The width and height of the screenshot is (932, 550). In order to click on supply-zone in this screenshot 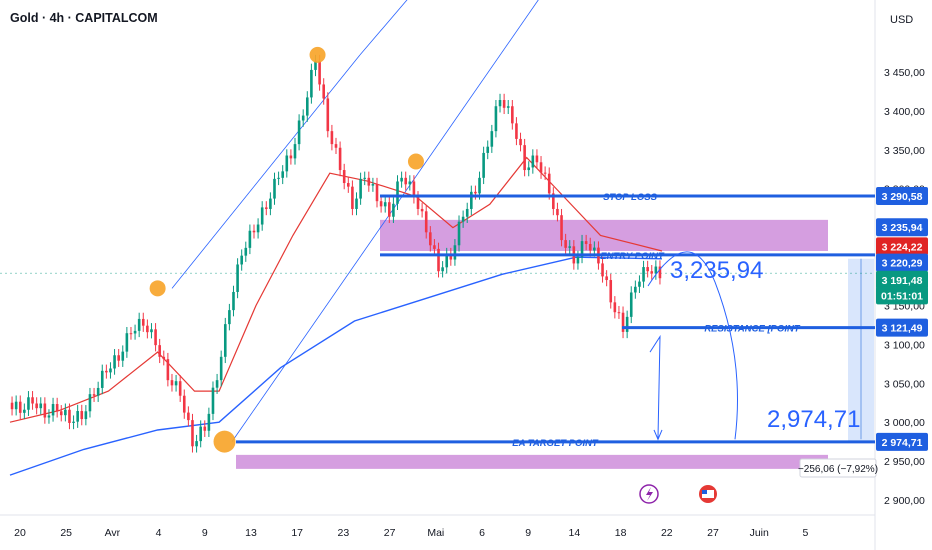, I will do `click(604, 235)`.